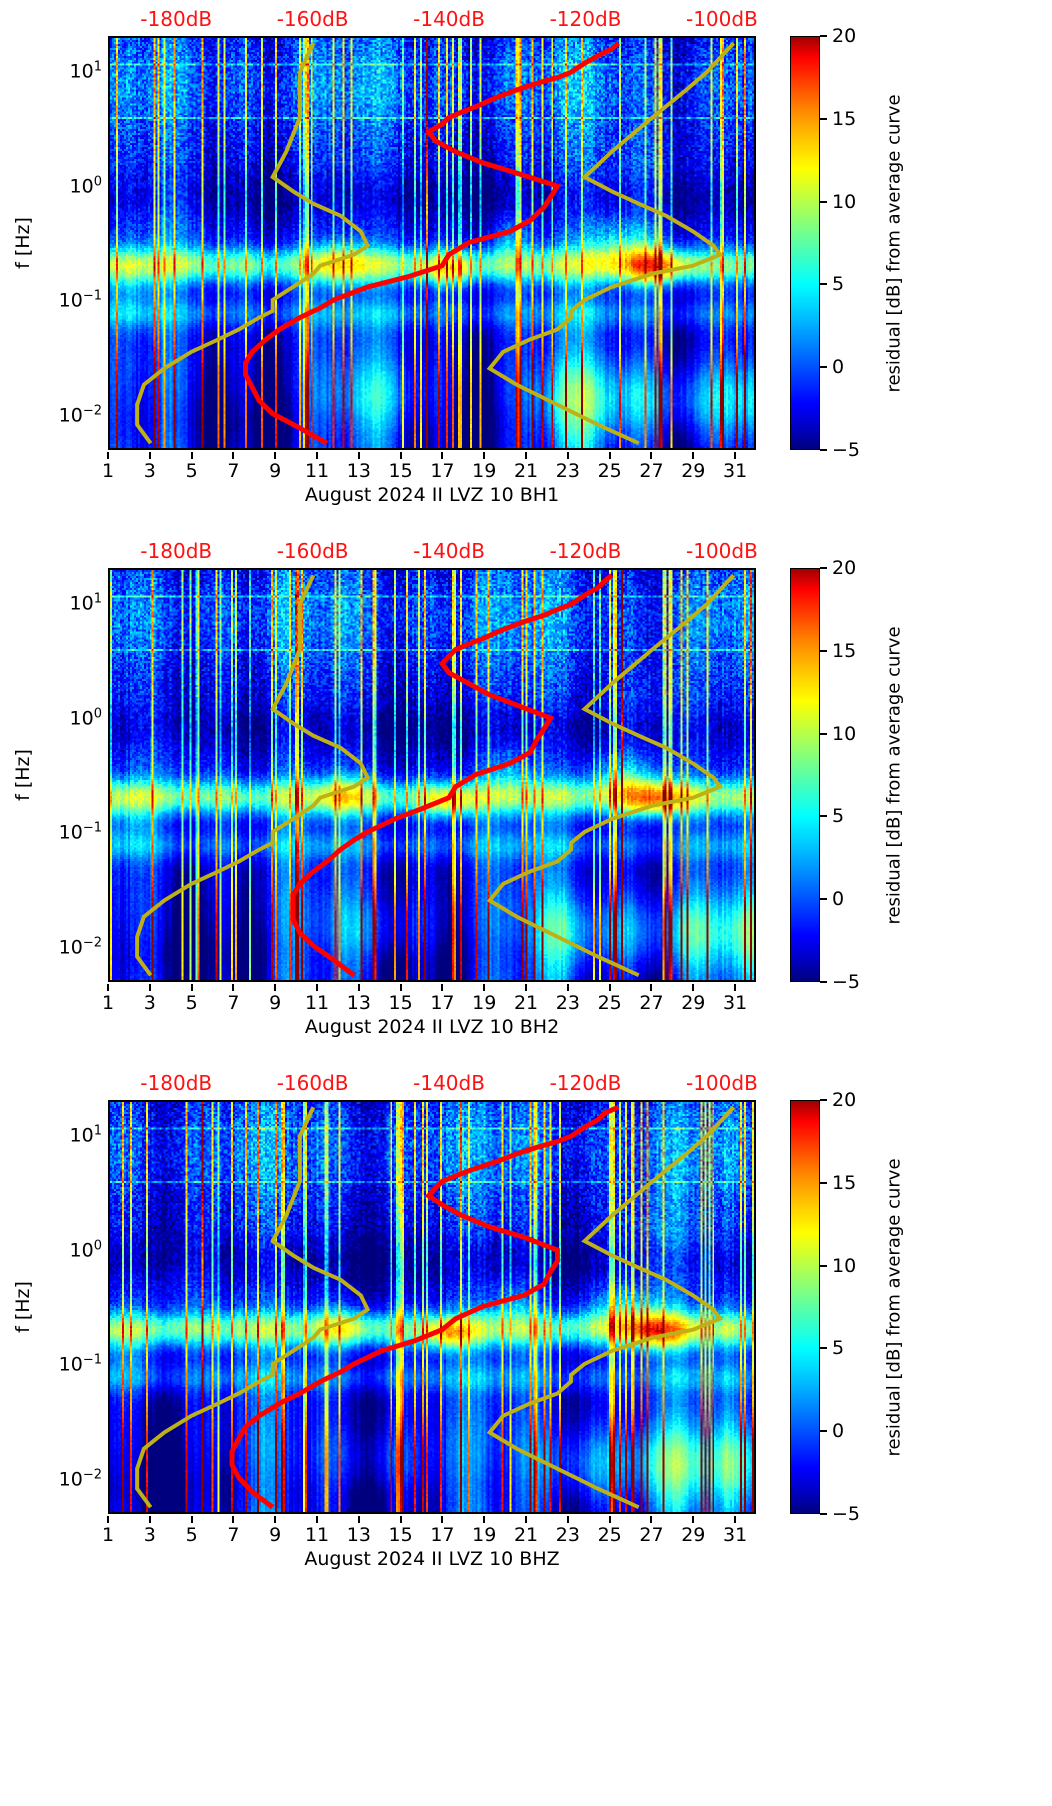  Describe the element at coordinates (432, 1307) in the screenshot. I see `plot-area-bhz` at that location.